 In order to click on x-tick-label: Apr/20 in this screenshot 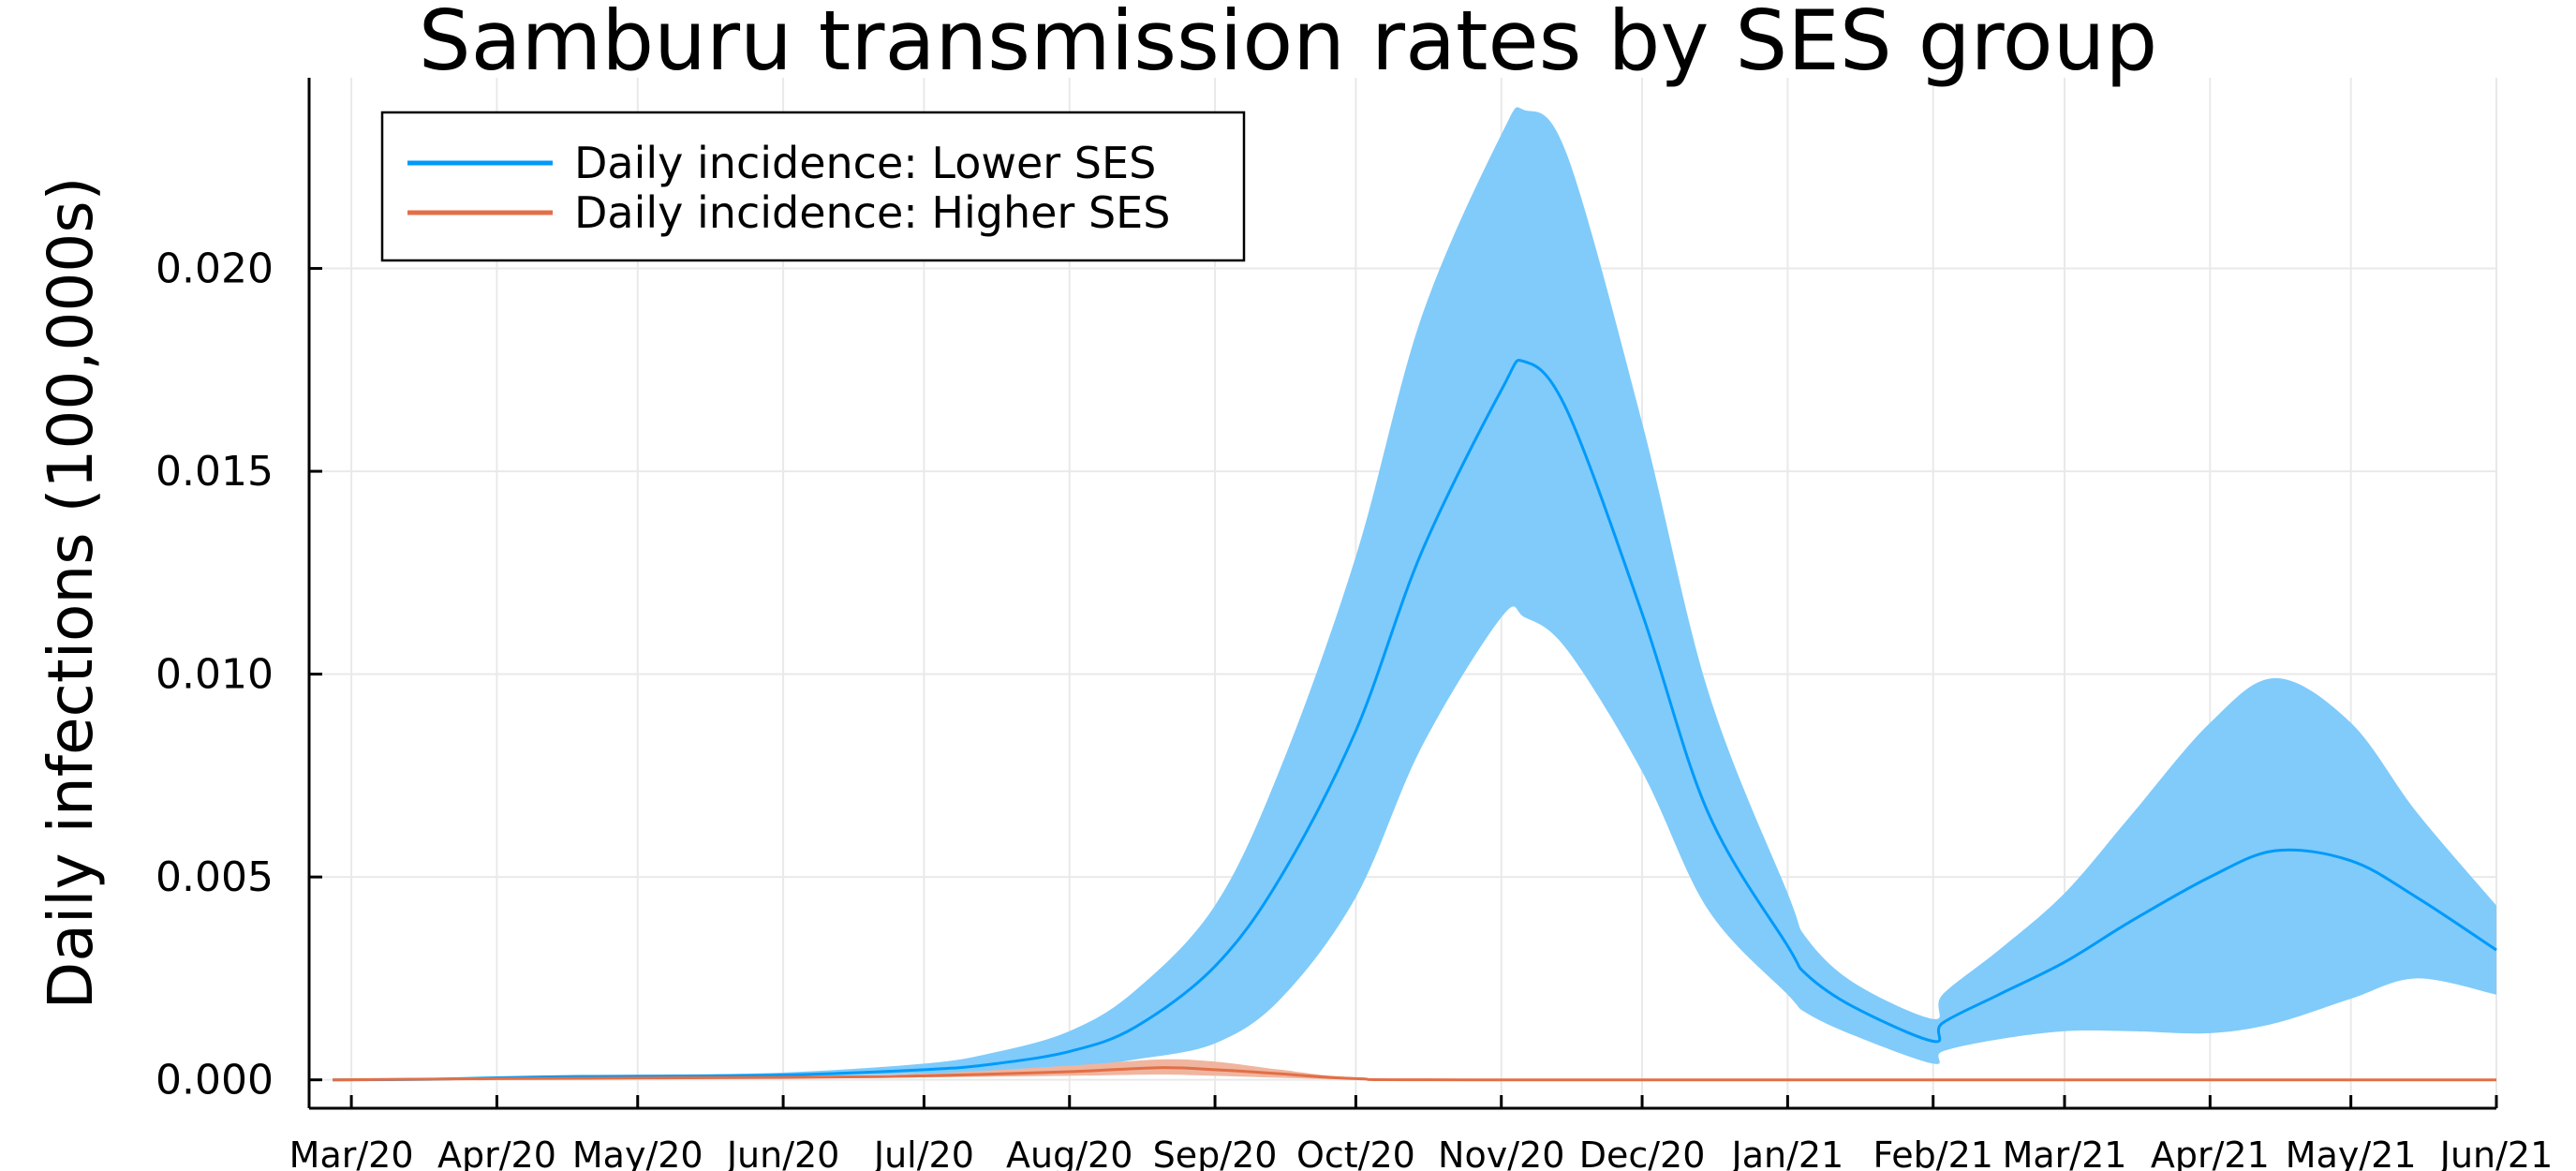, I will do `click(497, 1152)`.